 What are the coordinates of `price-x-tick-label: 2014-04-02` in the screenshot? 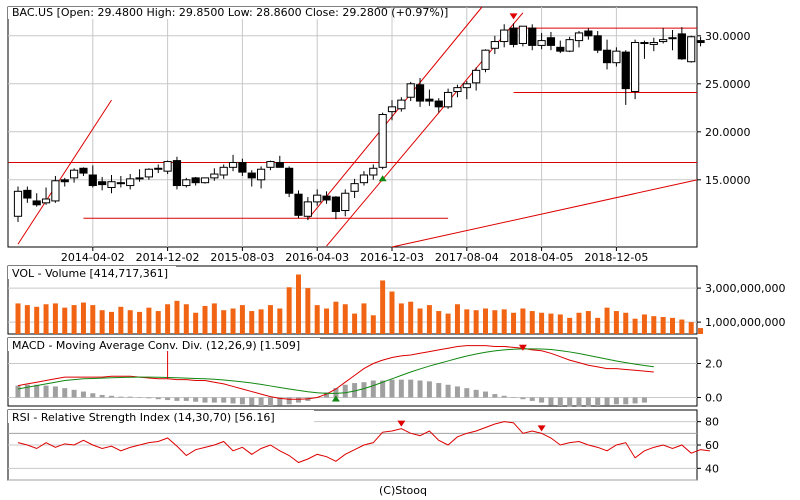 It's located at (93, 257).